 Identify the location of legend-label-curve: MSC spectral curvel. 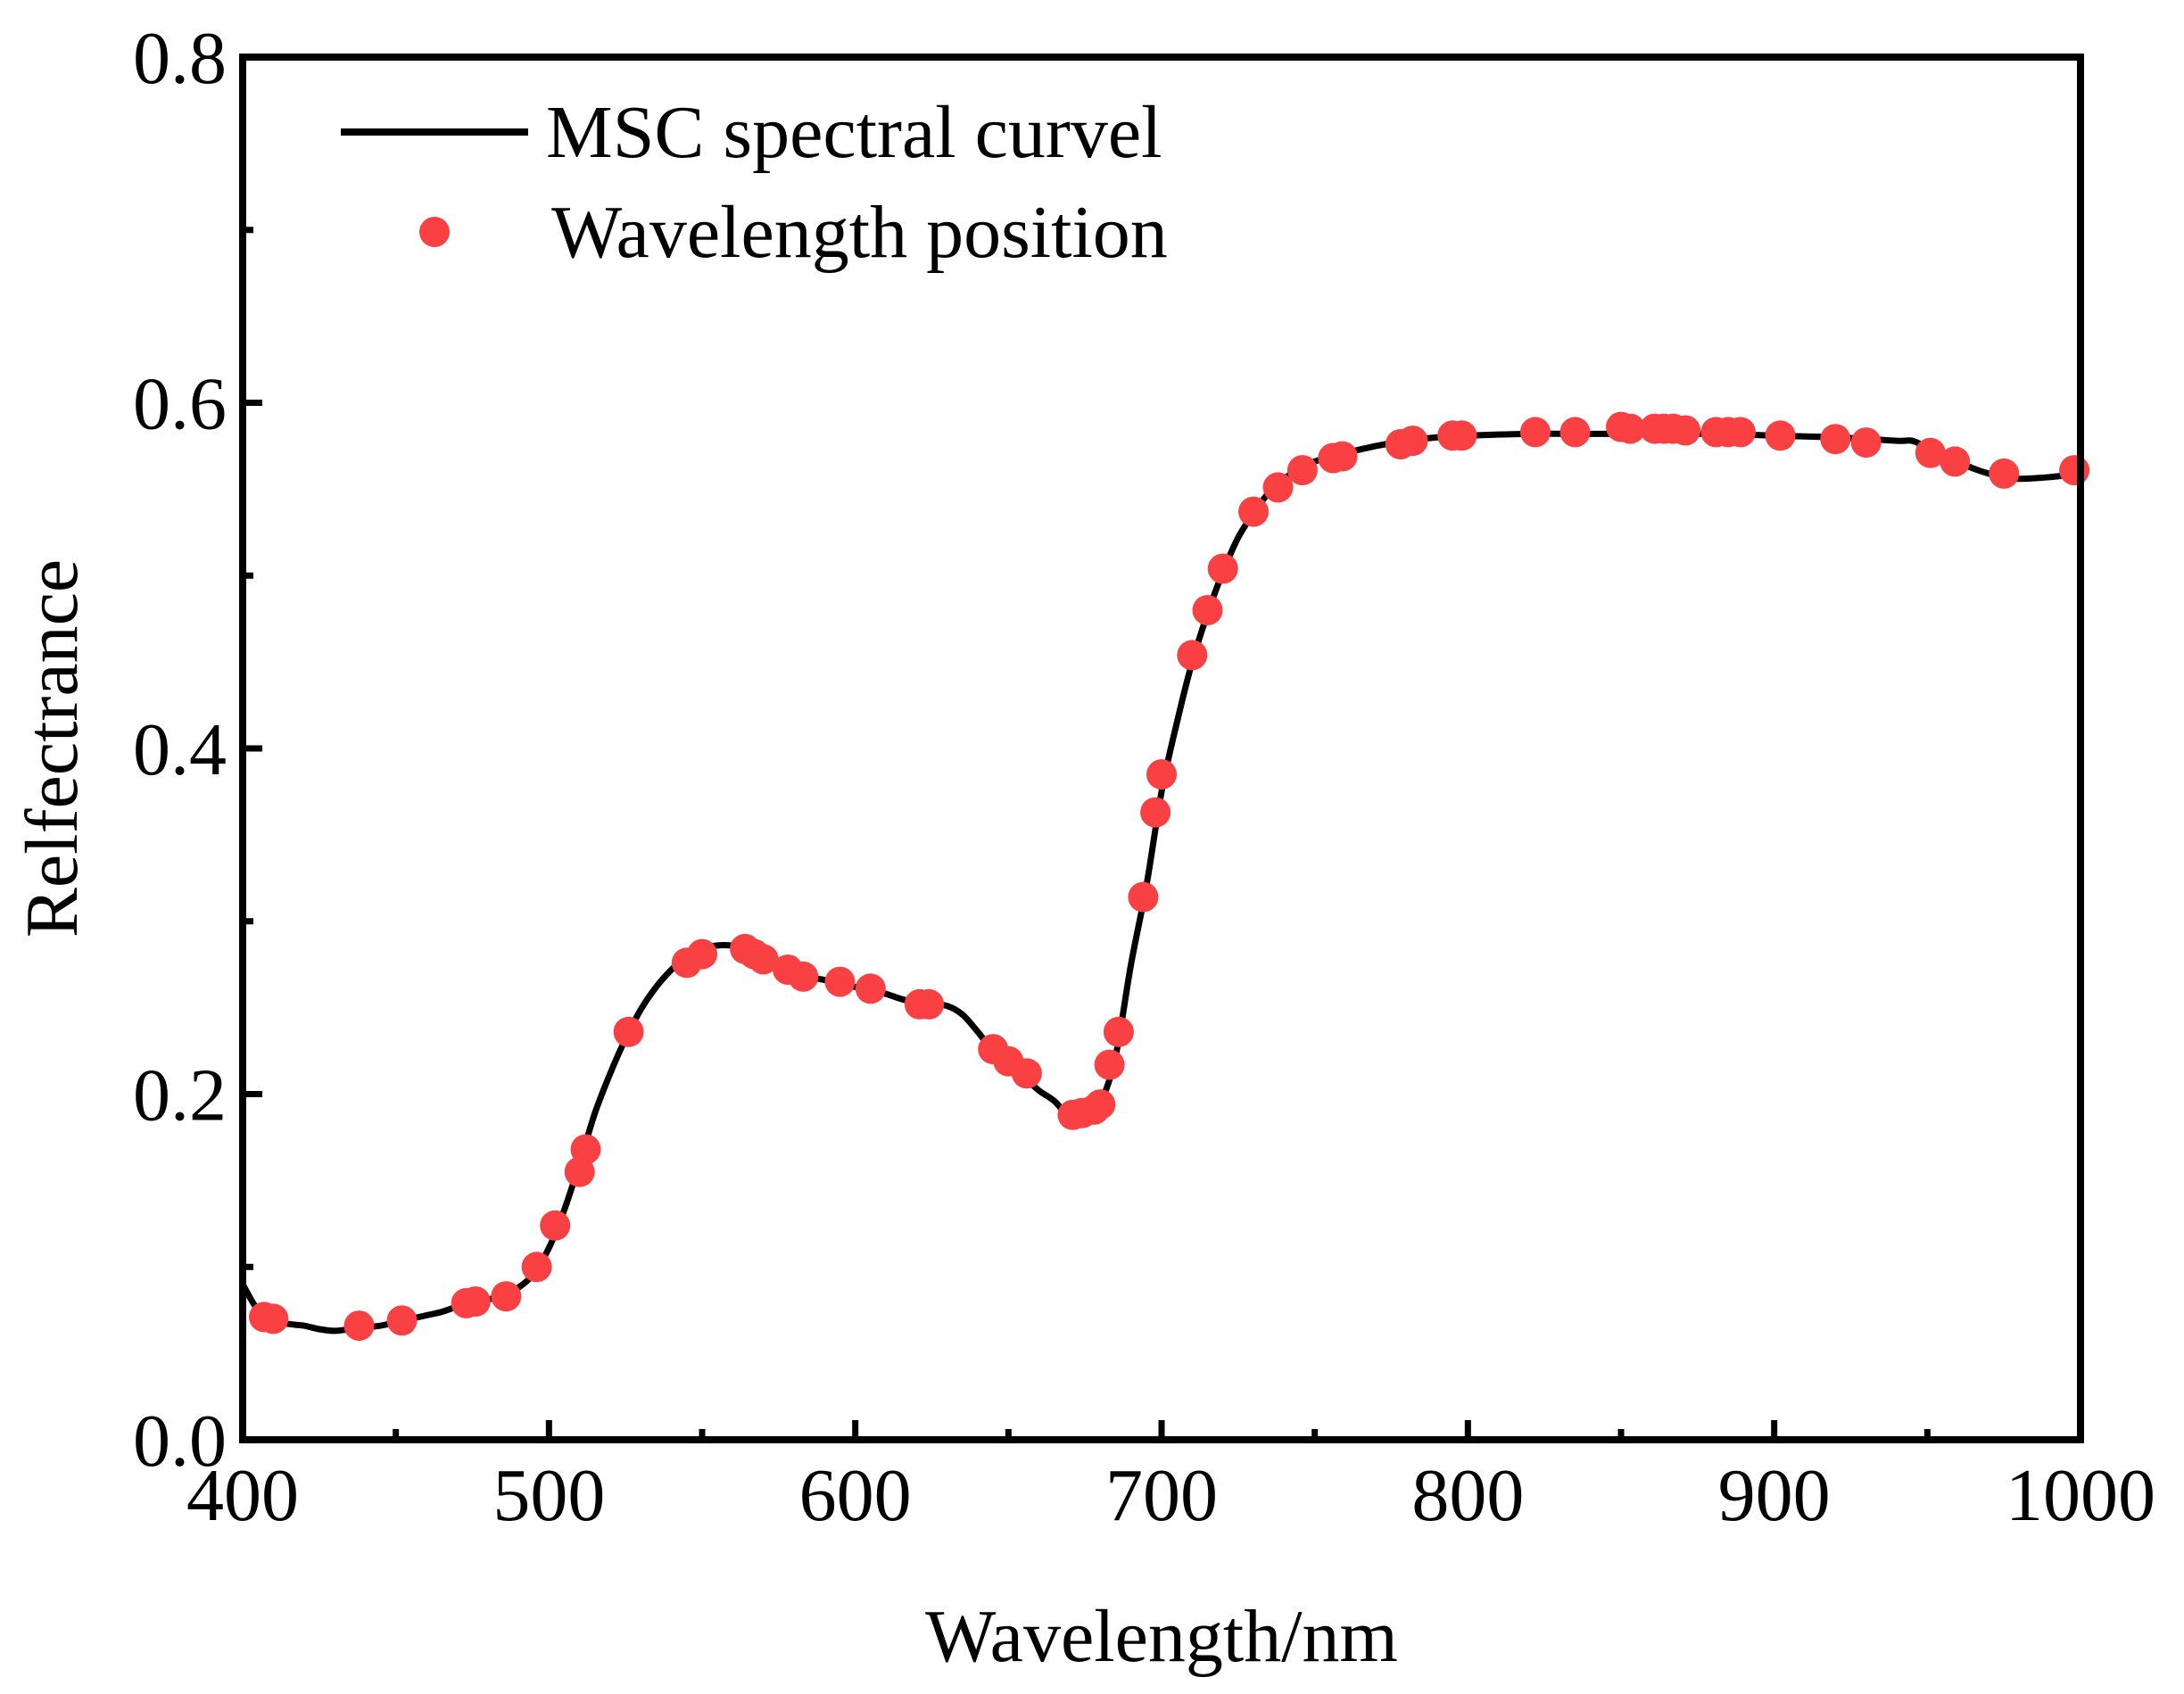
(854, 132).